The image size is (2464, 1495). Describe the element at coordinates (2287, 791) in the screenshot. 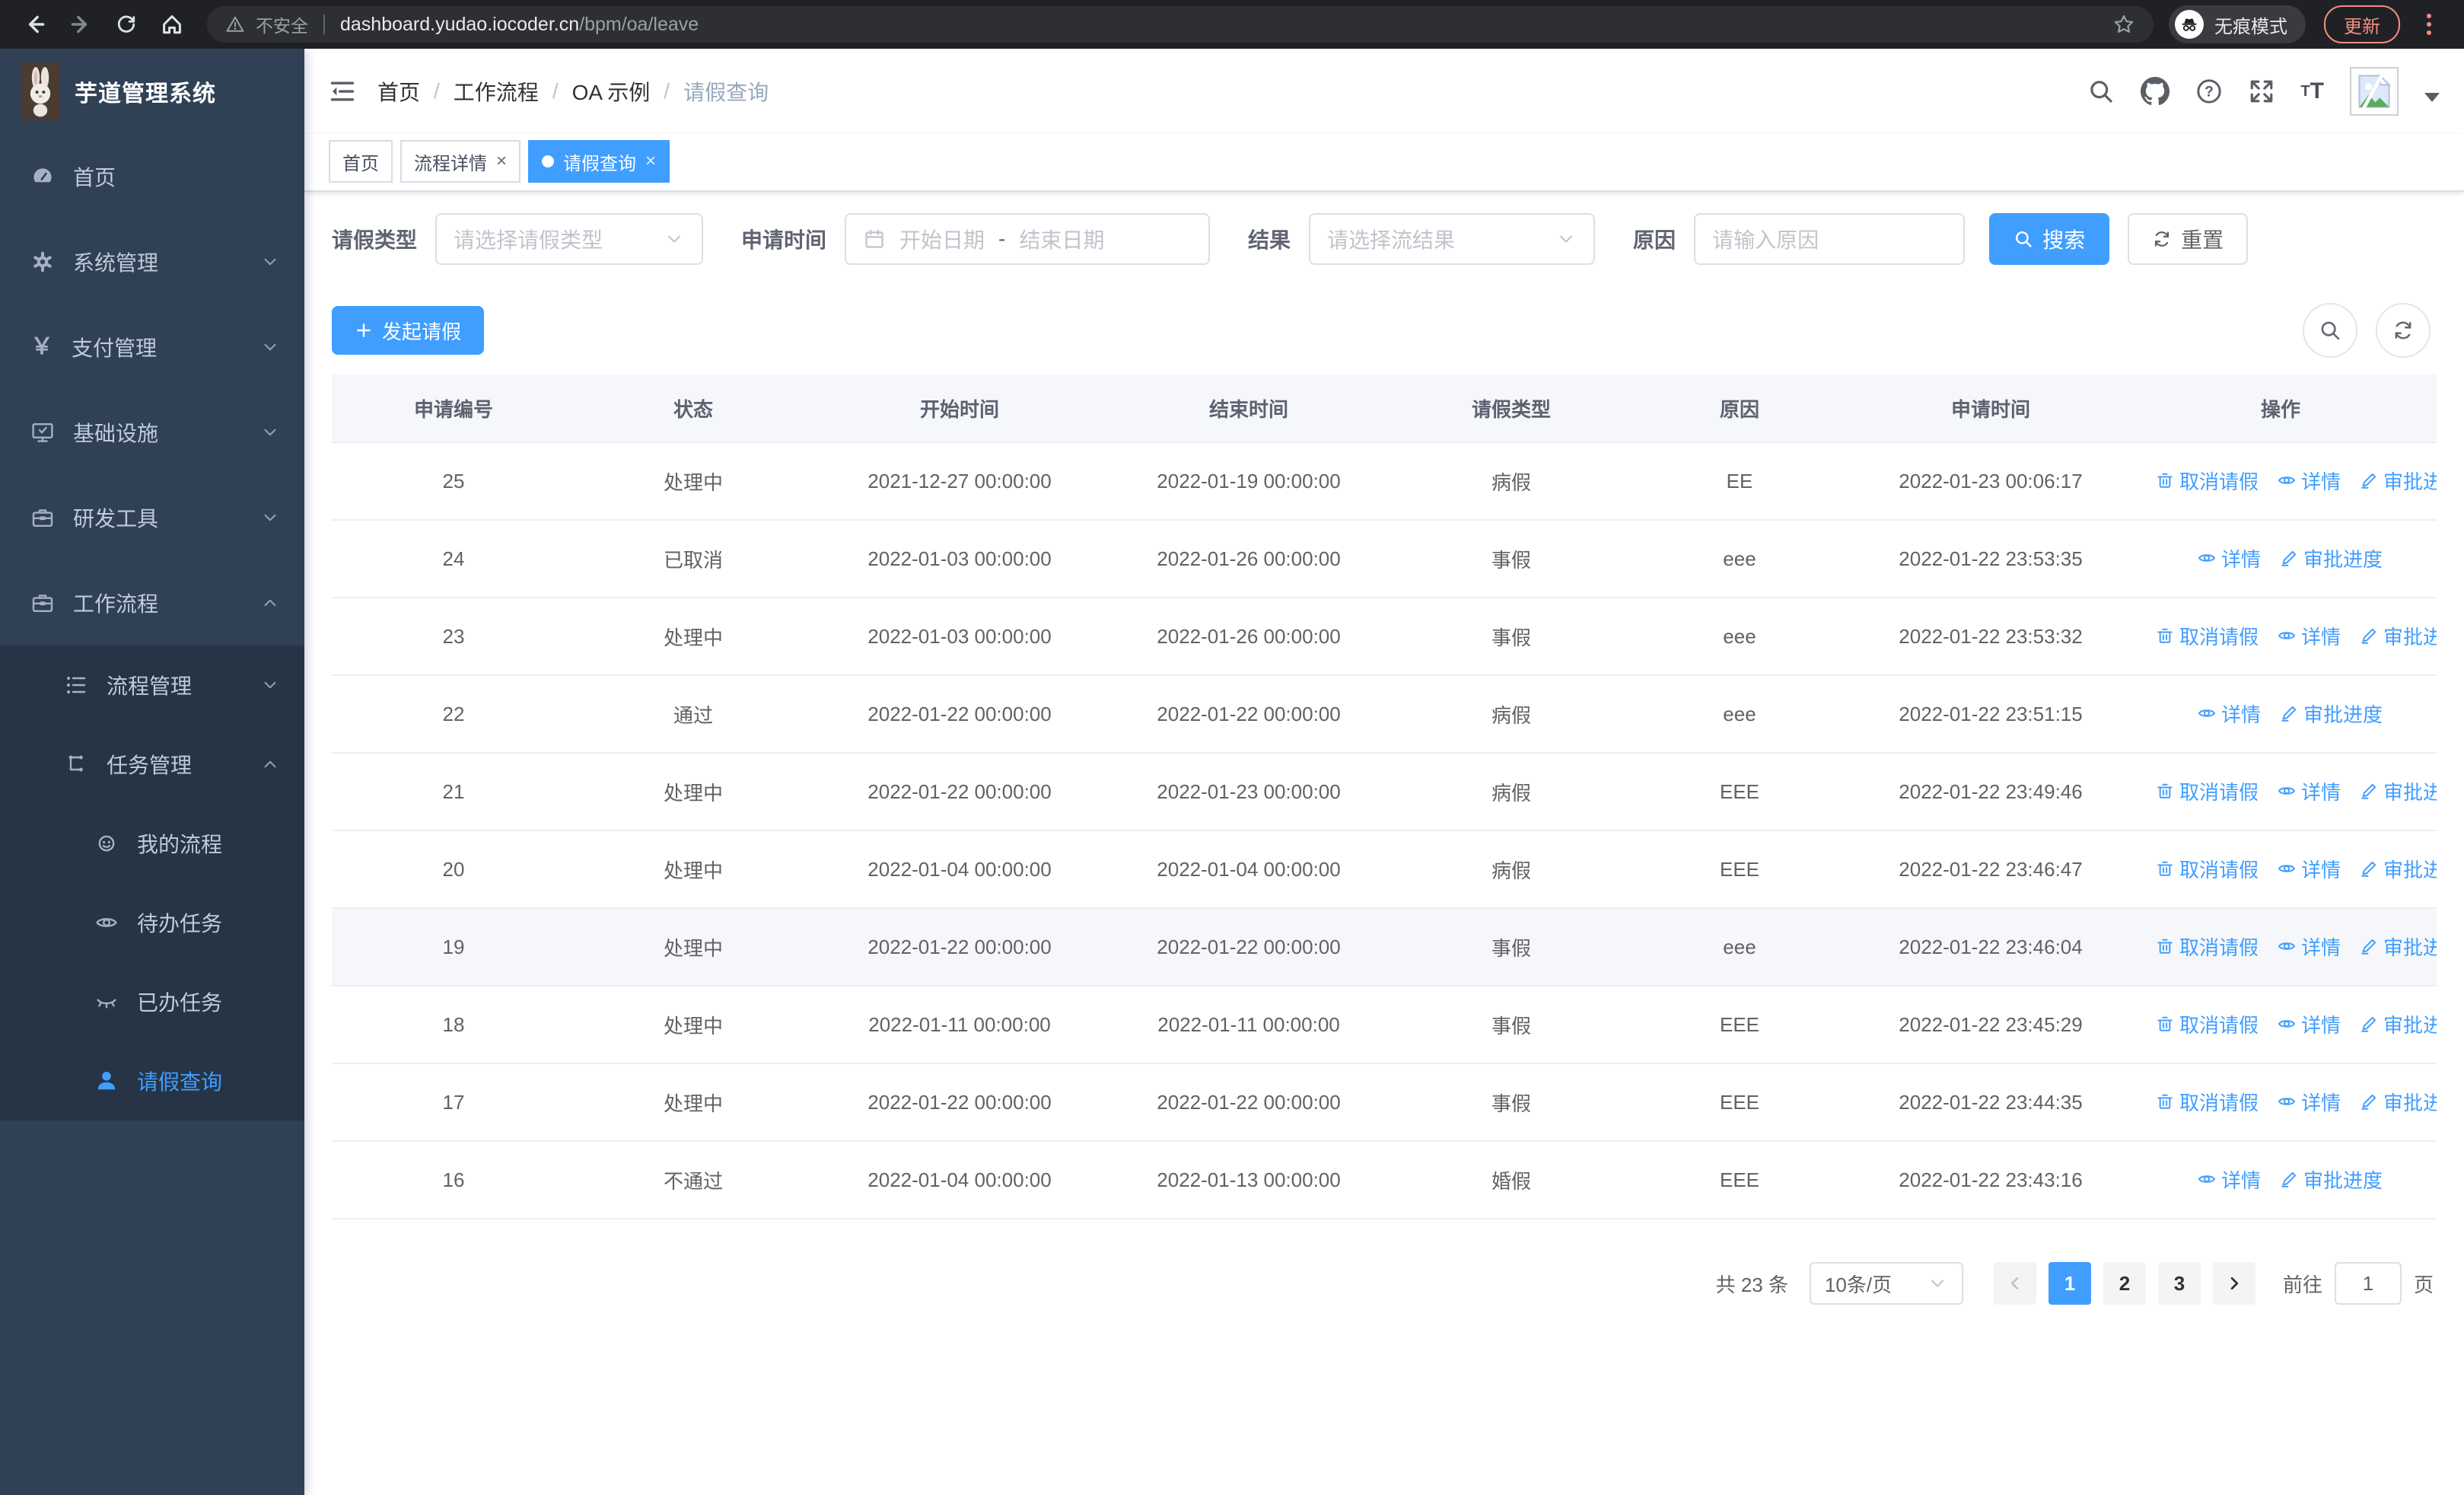

I see `eye-icon` at that location.